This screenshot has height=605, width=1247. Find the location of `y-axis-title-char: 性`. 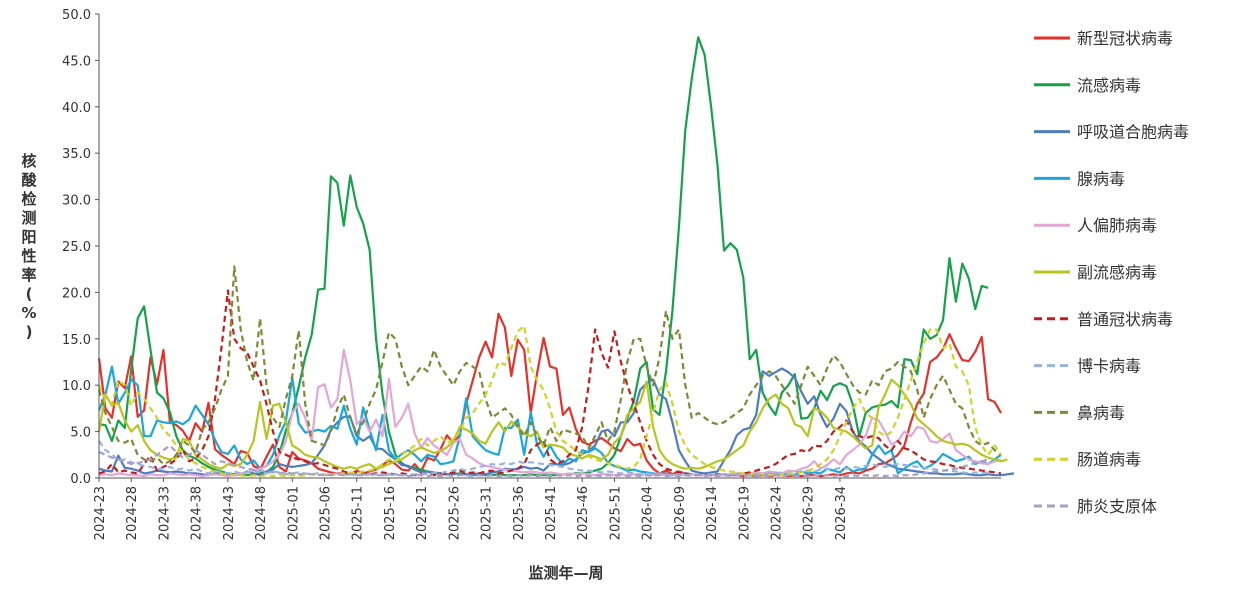

y-axis-title-char: 性 is located at coordinates (28, 256).